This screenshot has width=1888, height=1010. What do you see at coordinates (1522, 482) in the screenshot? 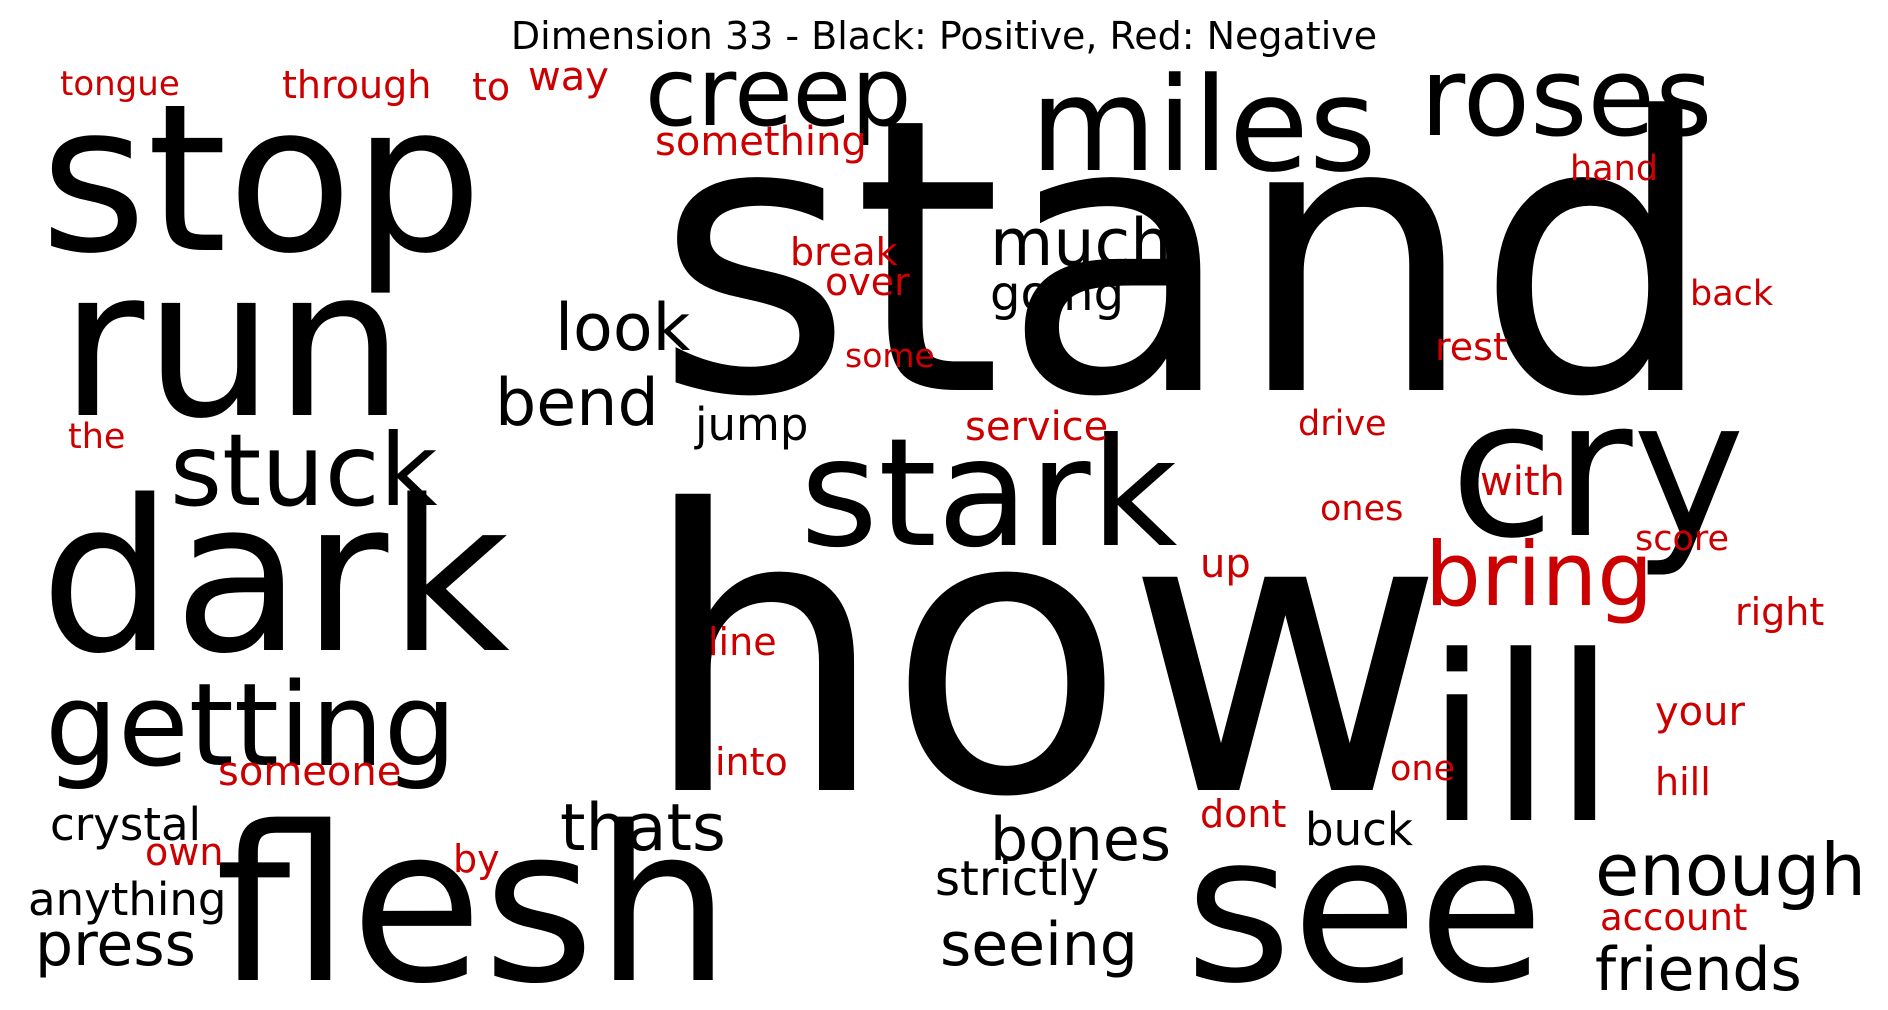
I see `word-with: with` at bounding box center [1522, 482].